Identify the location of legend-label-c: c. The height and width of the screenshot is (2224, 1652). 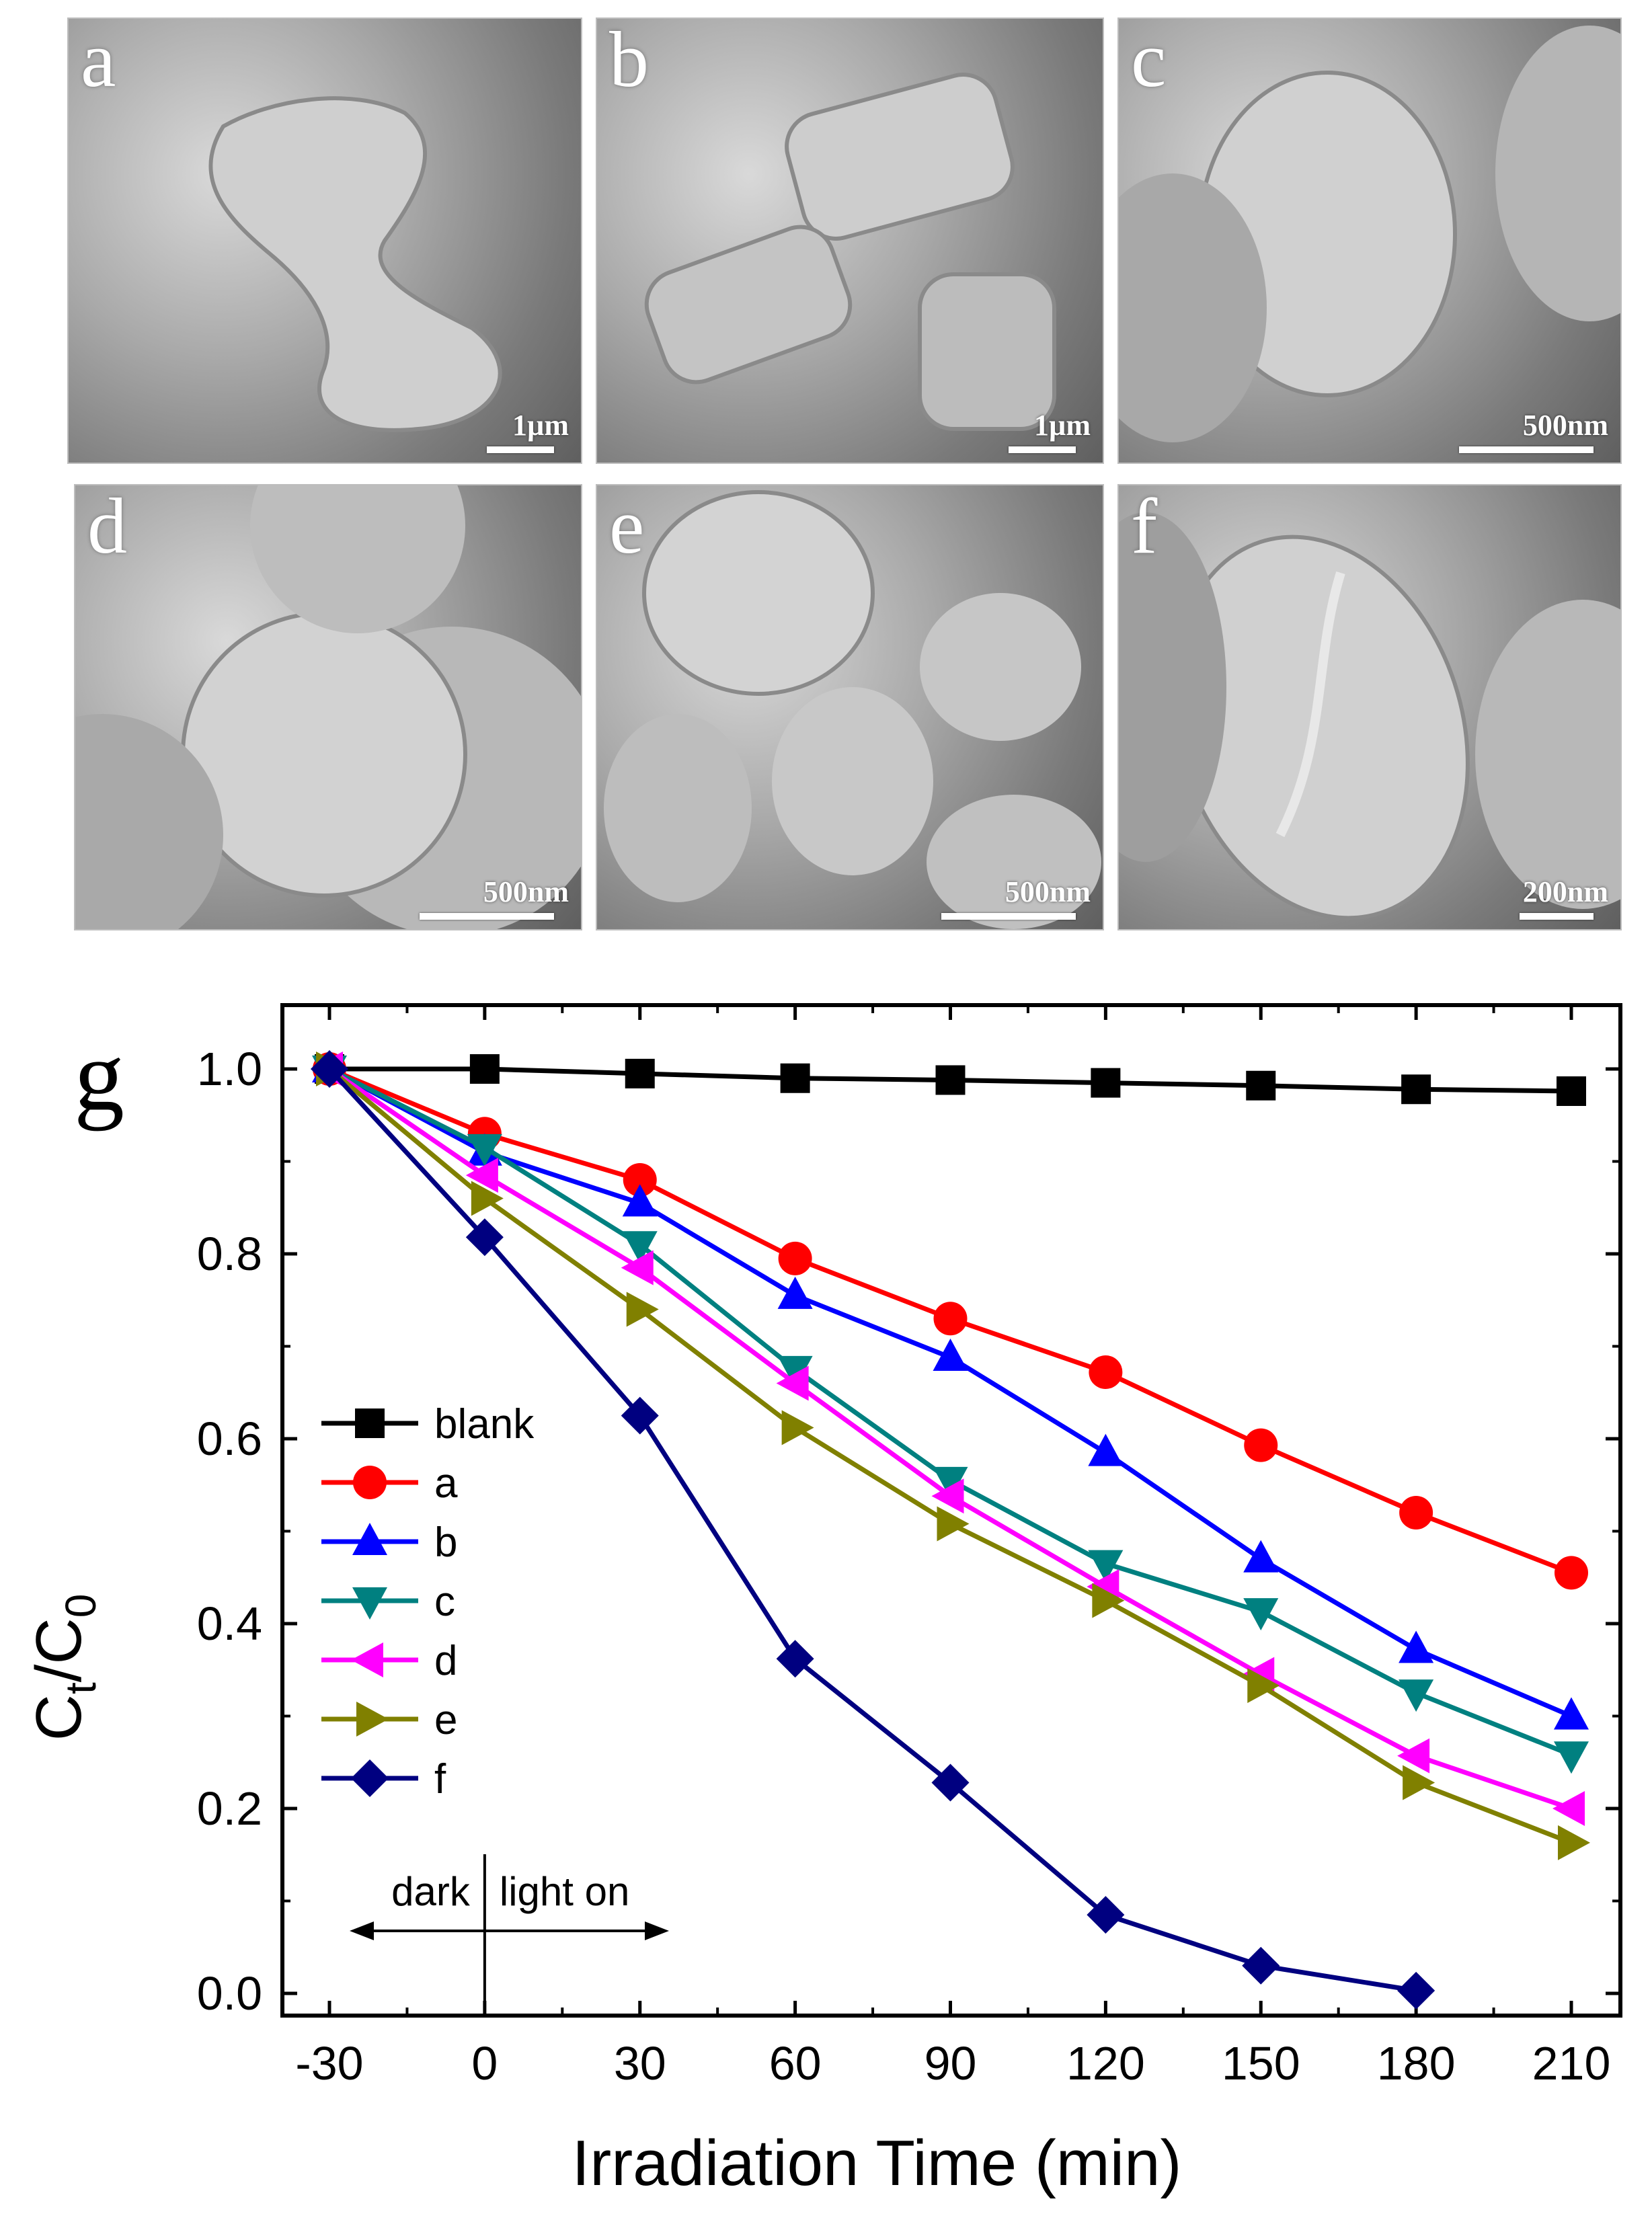
(444, 1602).